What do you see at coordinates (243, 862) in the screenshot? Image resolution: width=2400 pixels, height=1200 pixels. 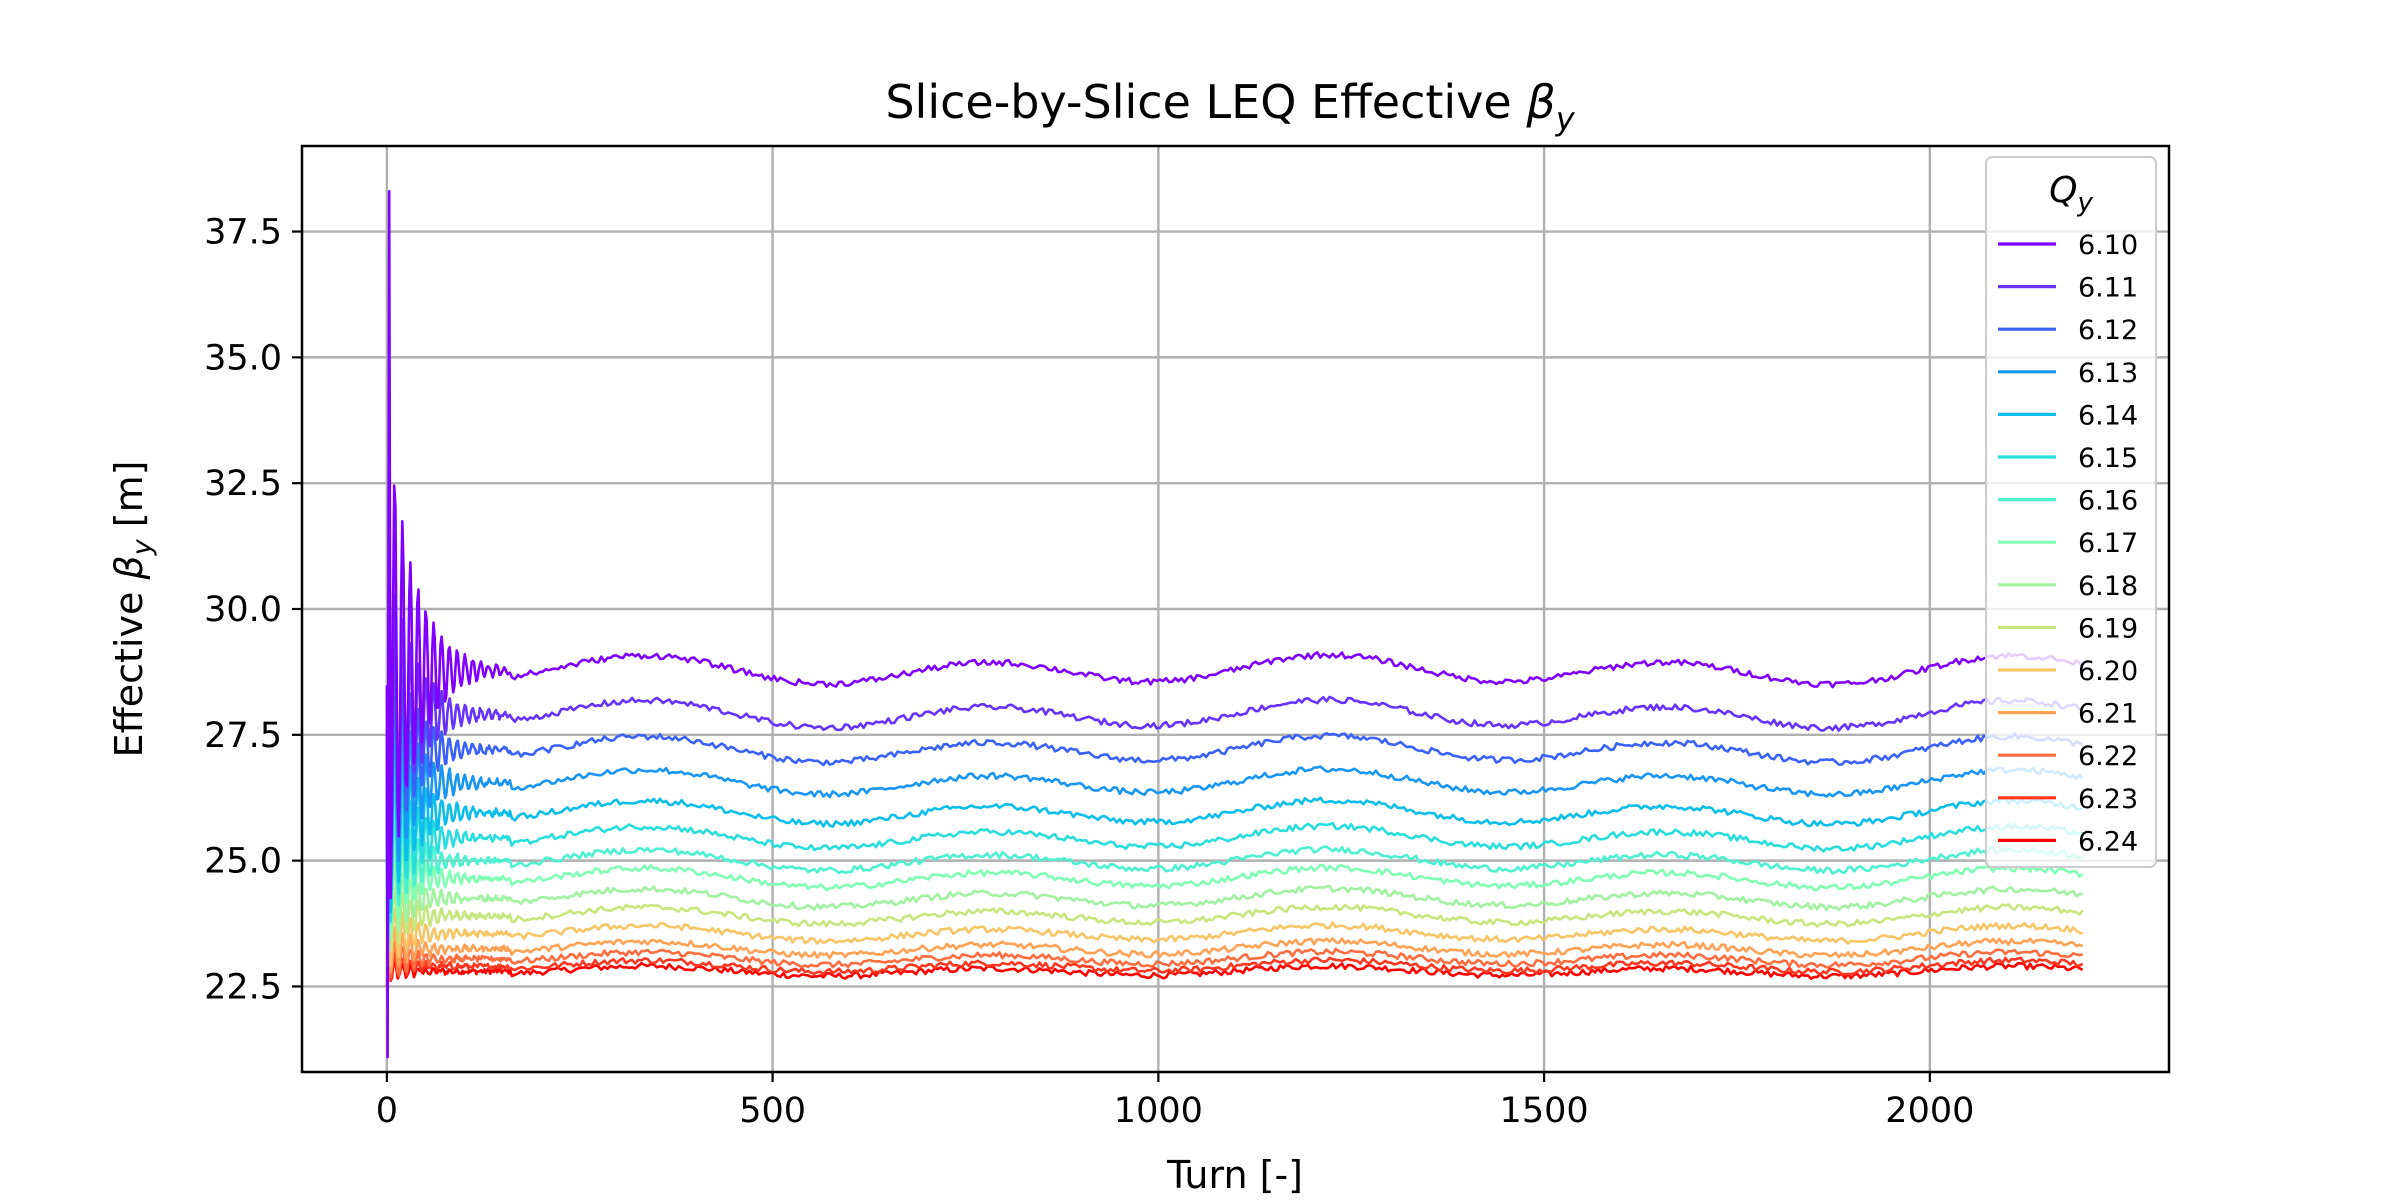 I see `y-tick-label: 25.0` at bounding box center [243, 862].